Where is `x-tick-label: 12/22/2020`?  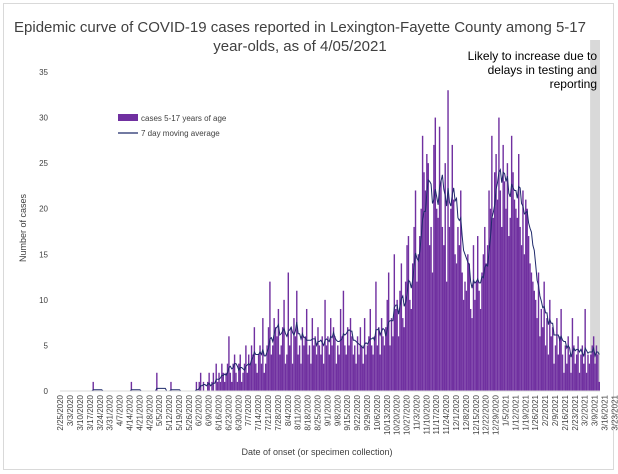
x-tick-label: 12/22/2020 is located at coordinates (486, 414).